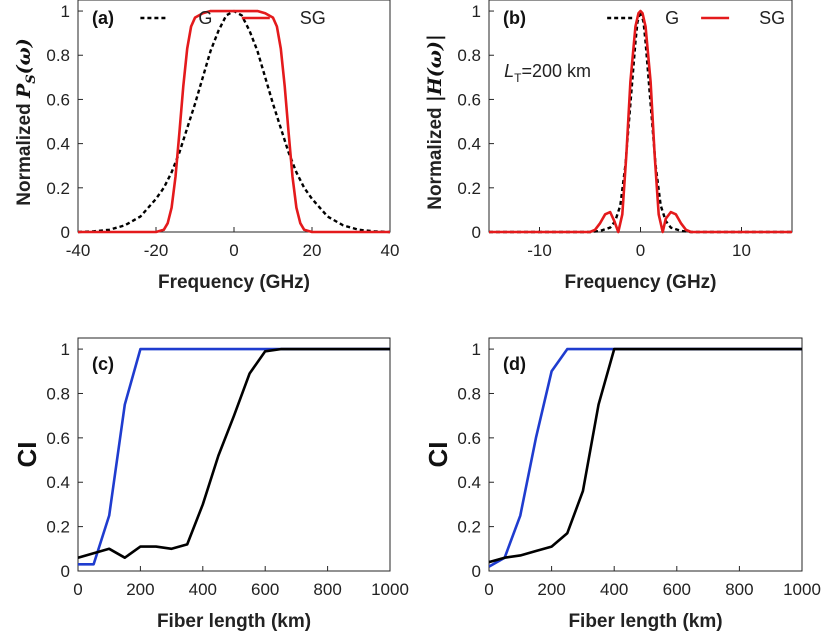 The width and height of the screenshot is (828, 633). What do you see at coordinates (78, 250) in the screenshot?
I see `x-tick-label: -40` at bounding box center [78, 250].